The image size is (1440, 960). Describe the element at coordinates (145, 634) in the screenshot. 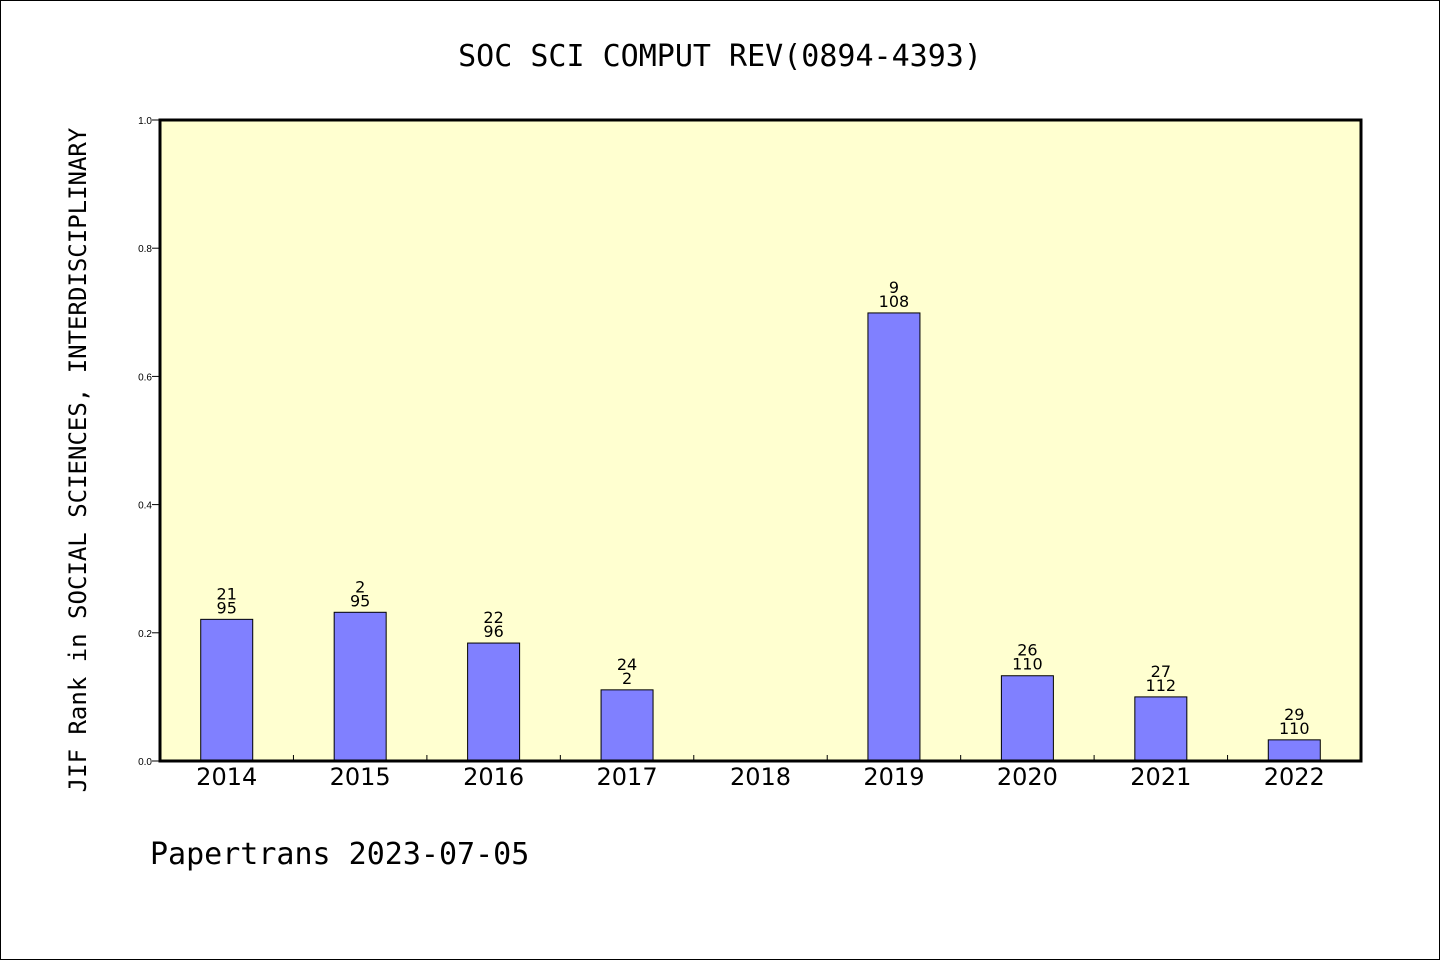

I see `y-tick-label: 0.2` at that location.